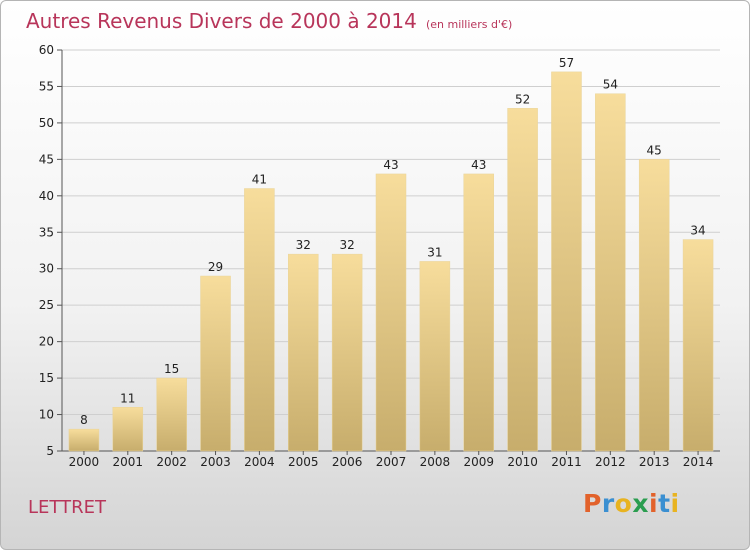  I want to click on value-label: 34, so click(697, 231).